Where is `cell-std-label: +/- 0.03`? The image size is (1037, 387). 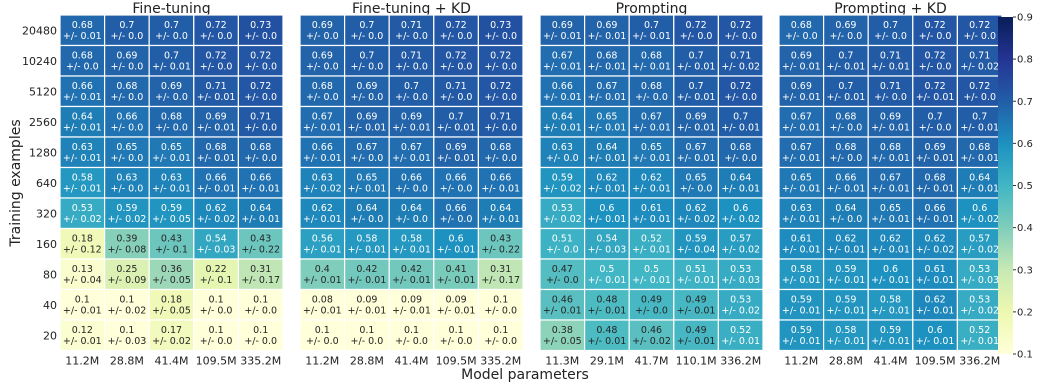
cell-std-label: +/- 0.03 is located at coordinates (979, 280).